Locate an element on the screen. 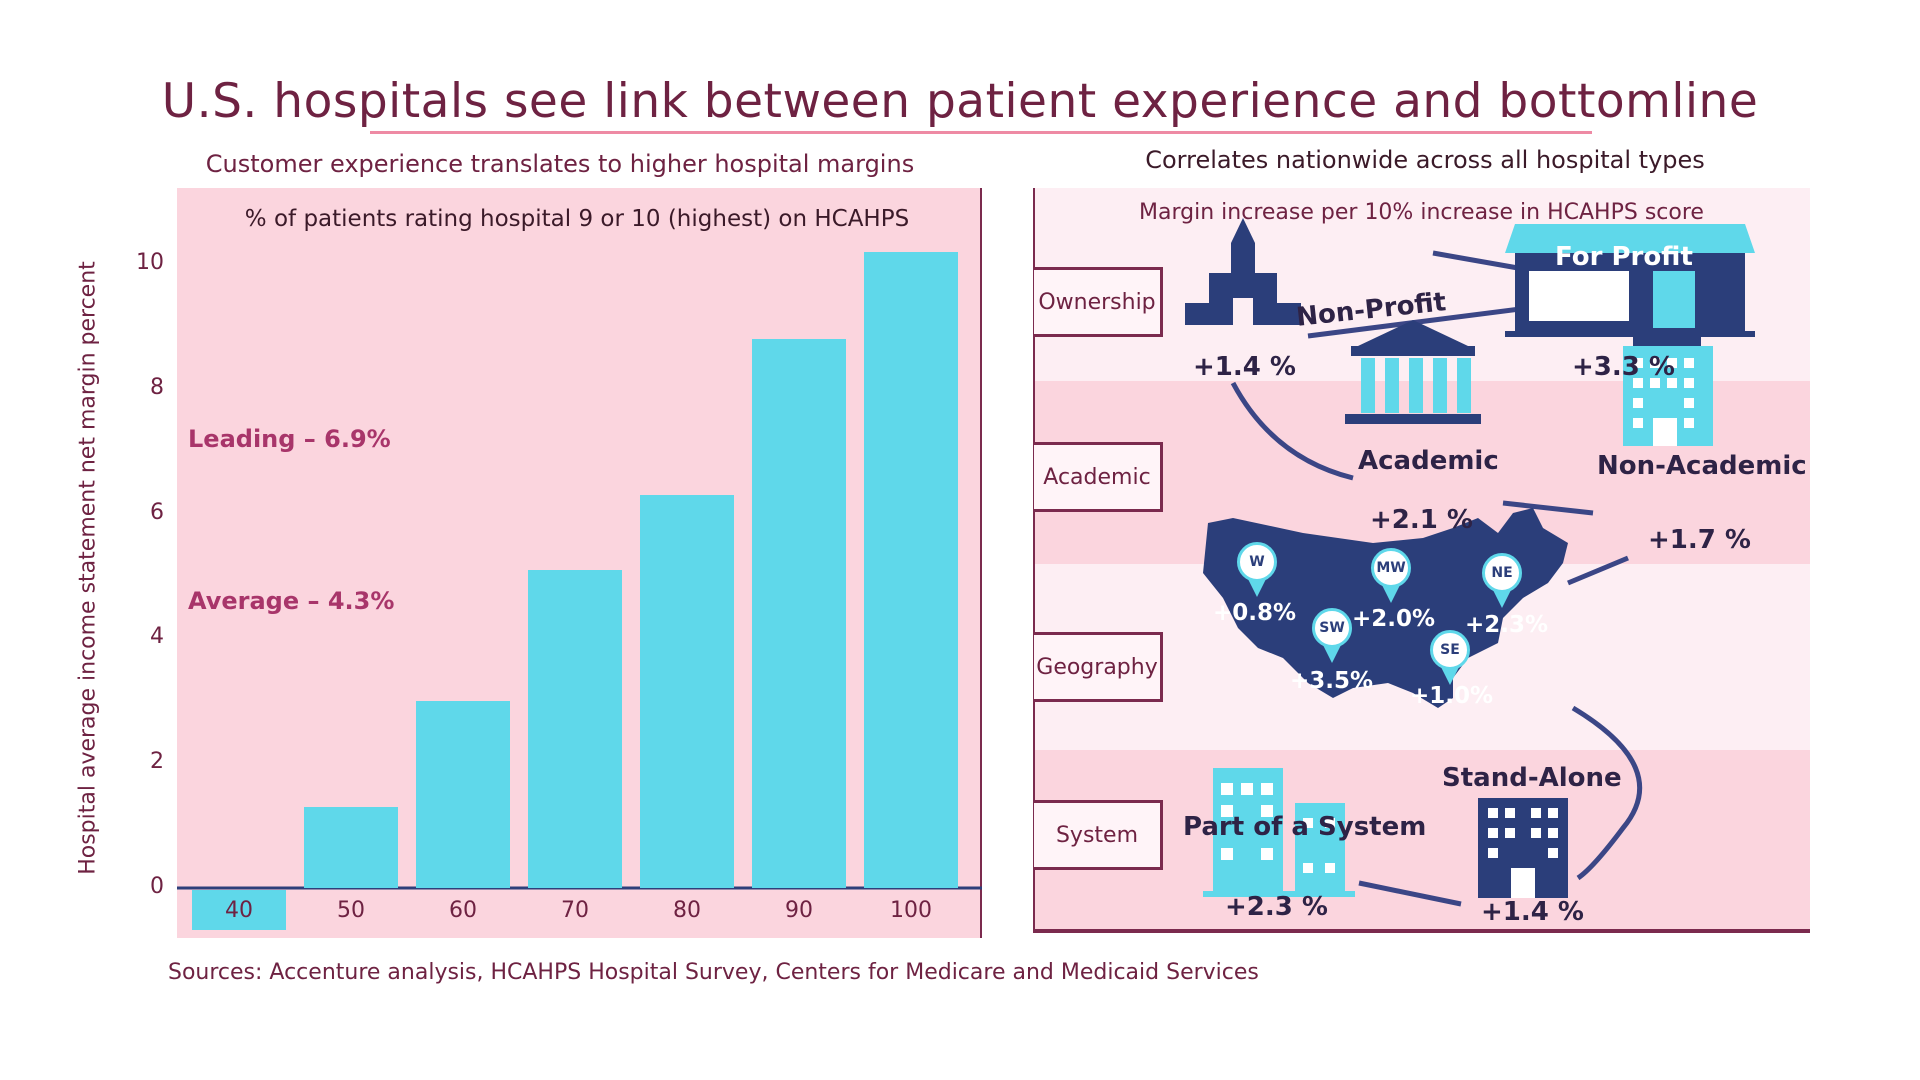 Image resolution: width=1920 pixels, height=1080 pixels. y-tick-label: 10 is located at coordinates (150, 262).